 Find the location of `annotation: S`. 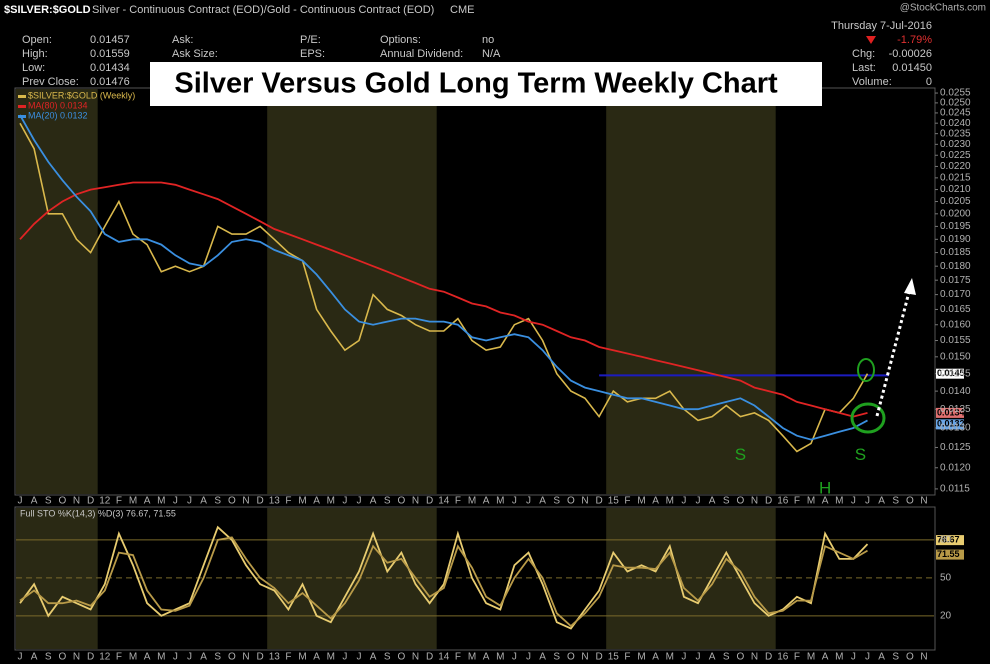

annotation: S is located at coordinates (860, 454).